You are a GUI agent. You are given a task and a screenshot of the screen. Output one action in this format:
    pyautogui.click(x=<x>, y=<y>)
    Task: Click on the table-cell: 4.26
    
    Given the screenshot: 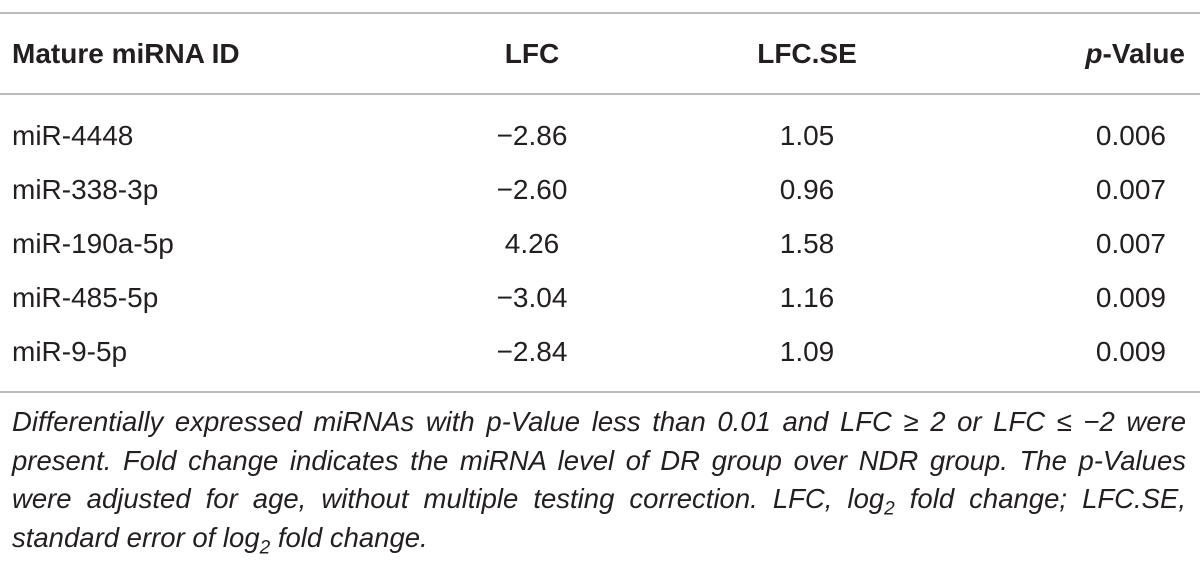 What is the action you would take?
    pyautogui.click(x=532, y=243)
    